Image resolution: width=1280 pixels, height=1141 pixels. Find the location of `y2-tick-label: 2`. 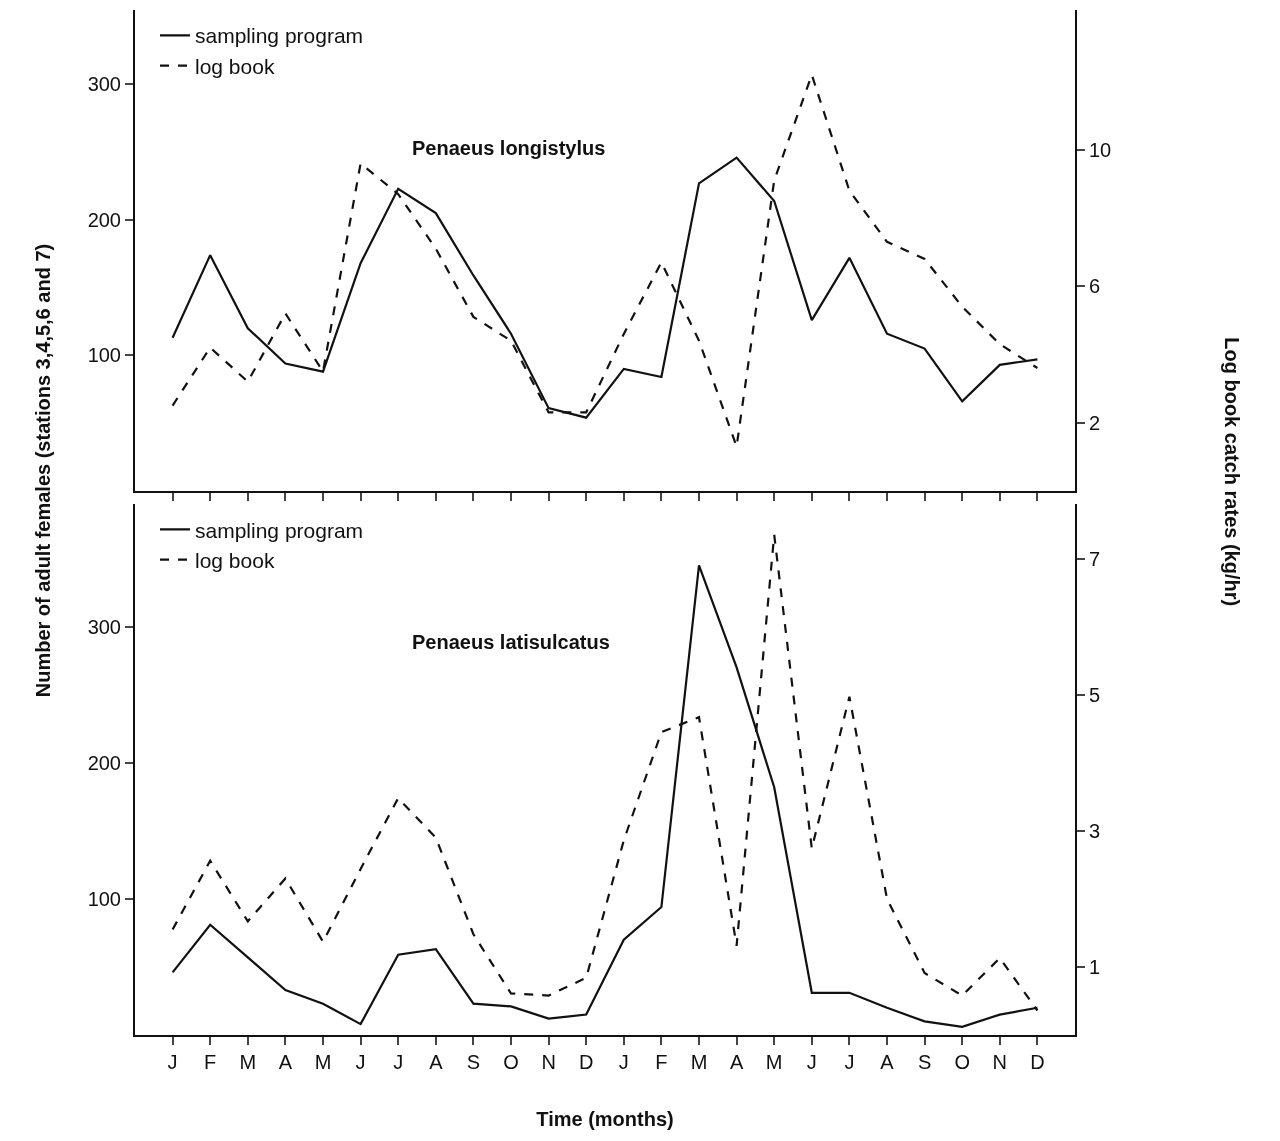

y2-tick-label: 2 is located at coordinates (1095, 422).